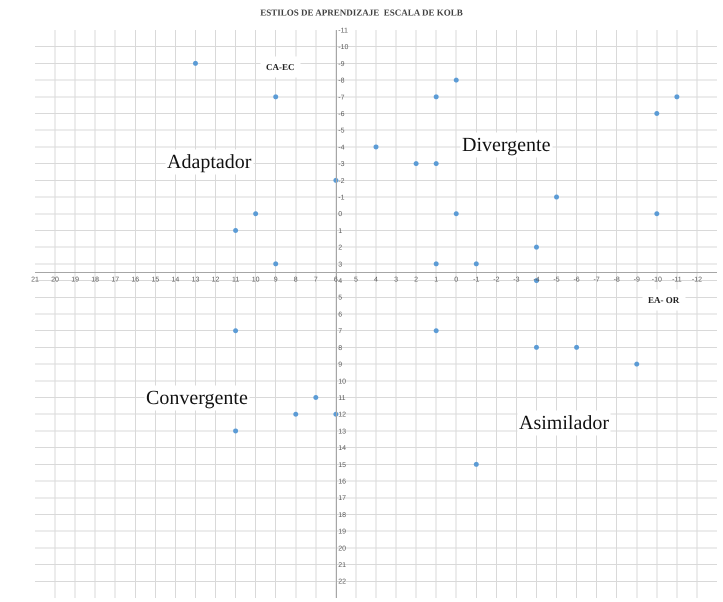 The width and height of the screenshot is (723, 602). What do you see at coordinates (506, 145) in the screenshot?
I see `annotation: Divergente` at bounding box center [506, 145].